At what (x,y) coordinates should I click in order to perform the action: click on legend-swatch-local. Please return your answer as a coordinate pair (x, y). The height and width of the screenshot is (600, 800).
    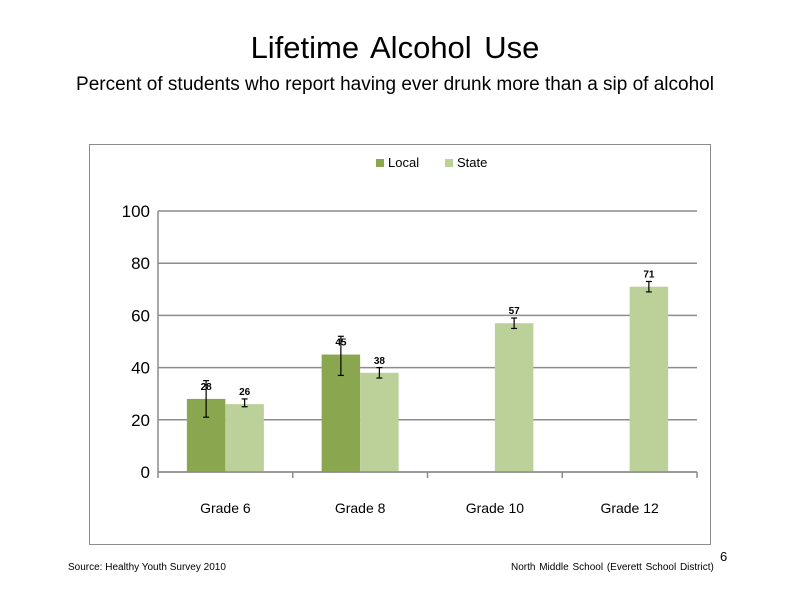
    Looking at the image, I should click on (380, 163).